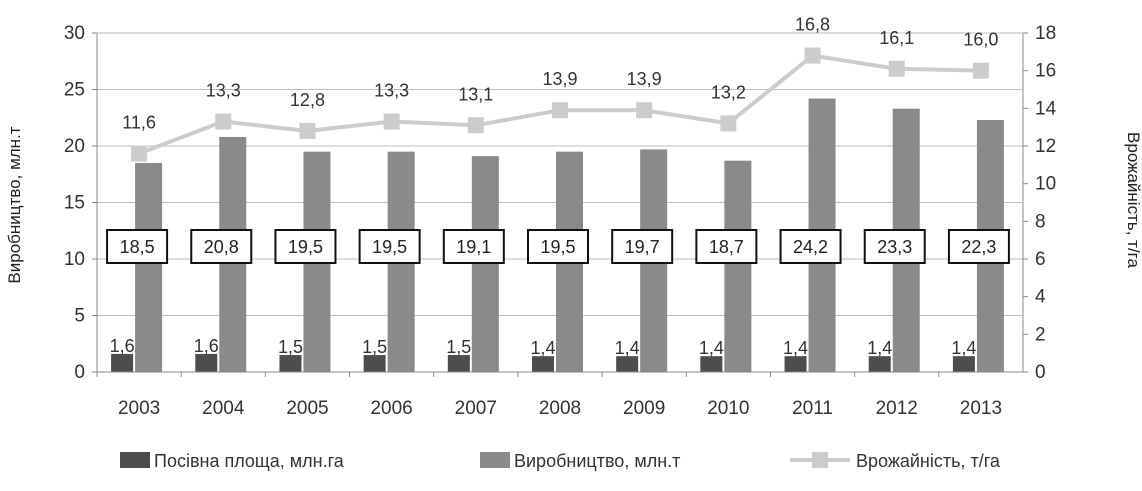 The width and height of the screenshot is (1142, 491). What do you see at coordinates (14, 204) in the screenshot?
I see `y-axis-title: Виробництво, млн.т` at bounding box center [14, 204].